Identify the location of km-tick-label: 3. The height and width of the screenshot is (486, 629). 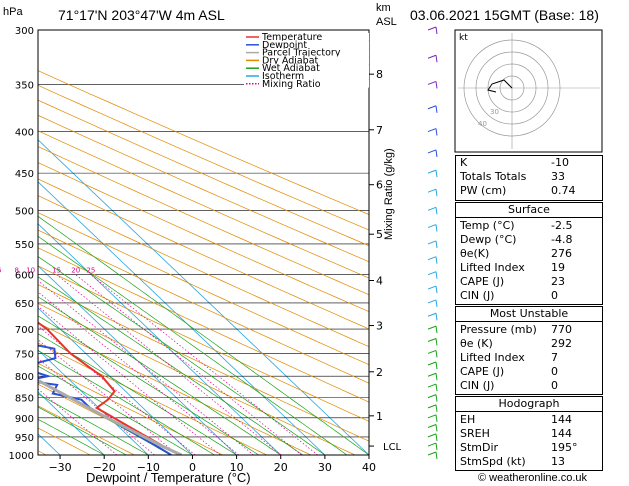
(379, 326).